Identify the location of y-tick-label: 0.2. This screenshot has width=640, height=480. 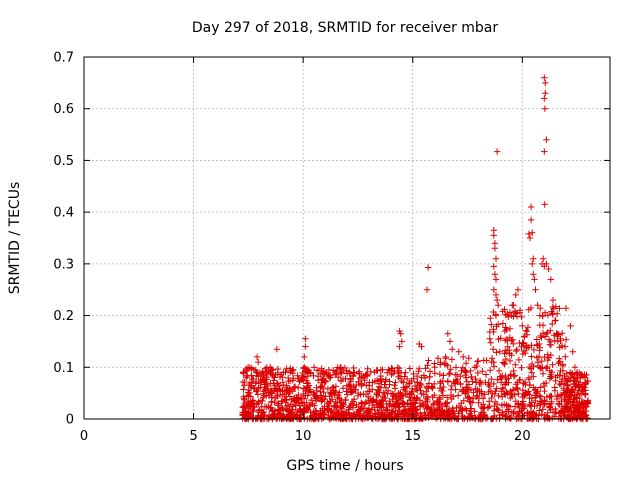
(63, 316).